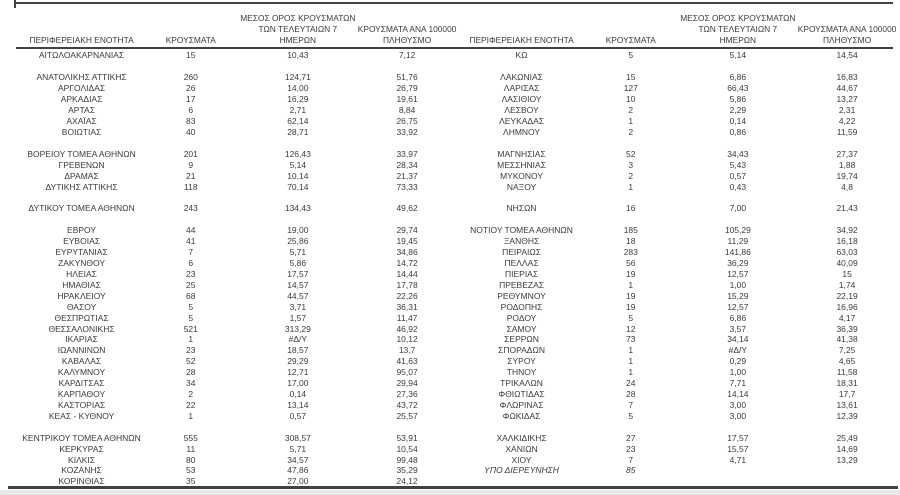  Describe the element at coordinates (847, 153) in the screenshot. I see `per100k-cell: 27,37` at that location.